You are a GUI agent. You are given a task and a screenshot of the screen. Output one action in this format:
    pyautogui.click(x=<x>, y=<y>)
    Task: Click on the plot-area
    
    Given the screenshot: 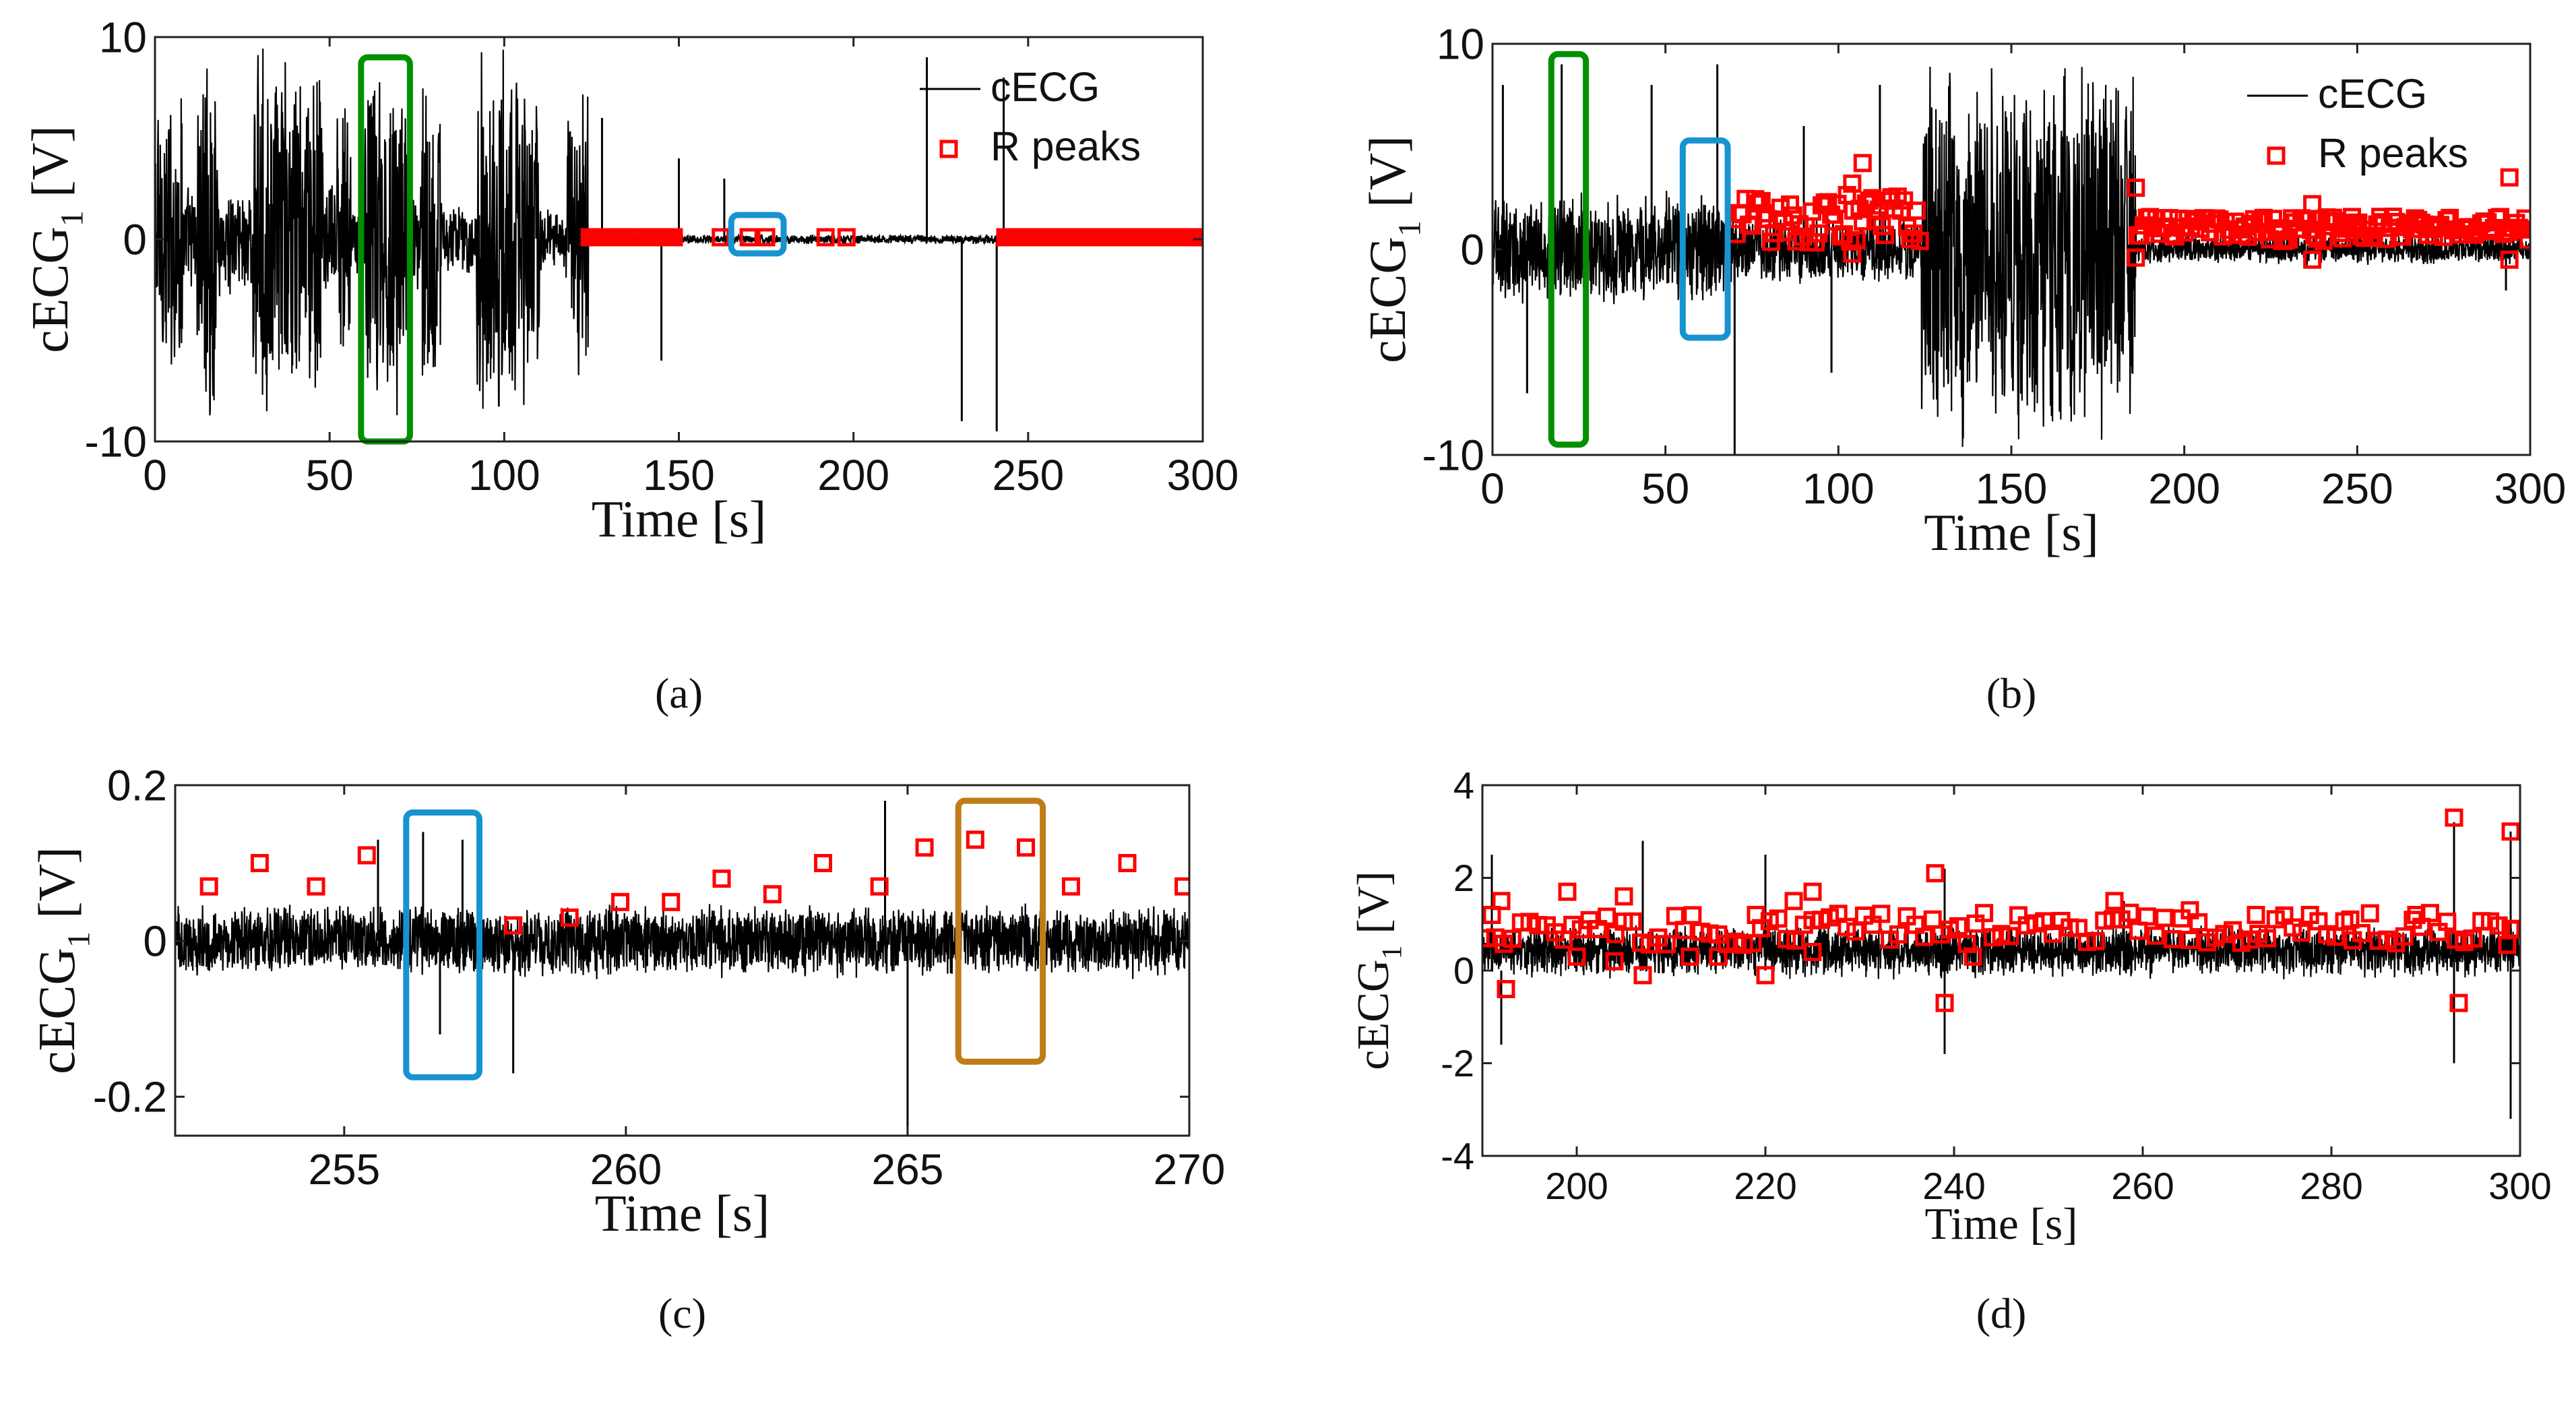 What is the action you would take?
    pyautogui.click(x=682, y=960)
    